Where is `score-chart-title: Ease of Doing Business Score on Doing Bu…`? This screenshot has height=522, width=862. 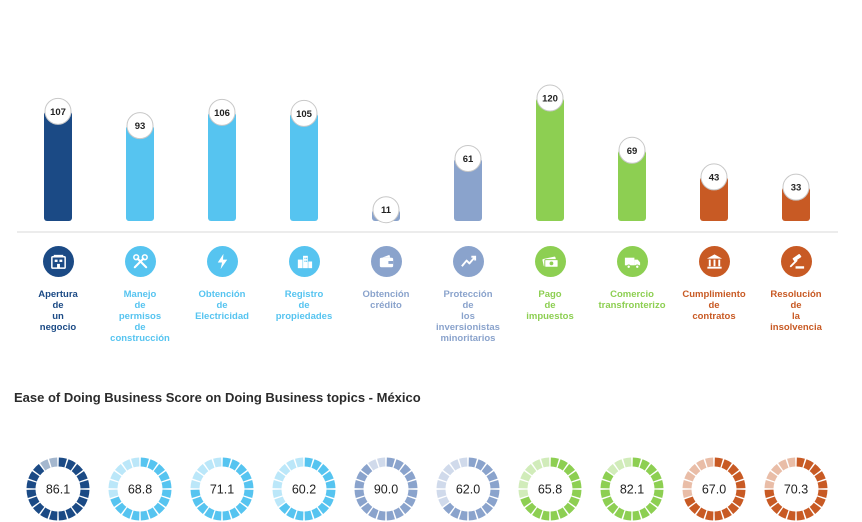 score-chart-title: Ease of Doing Business Score on Doing Bu… is located at coordinates (217, 397).